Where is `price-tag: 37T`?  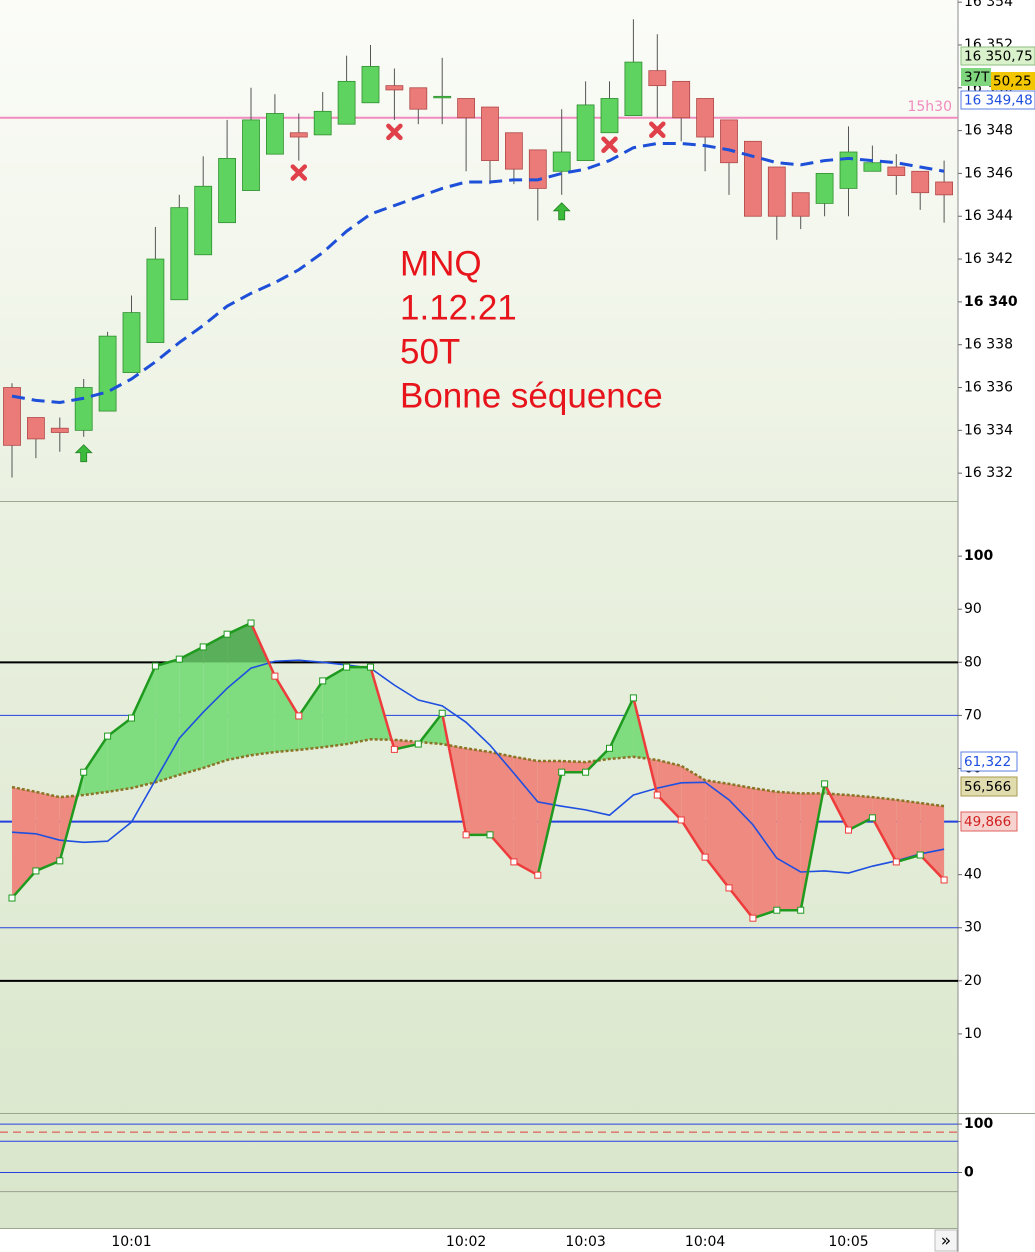
price-tag: 37T is located at coordinates (977, 78).